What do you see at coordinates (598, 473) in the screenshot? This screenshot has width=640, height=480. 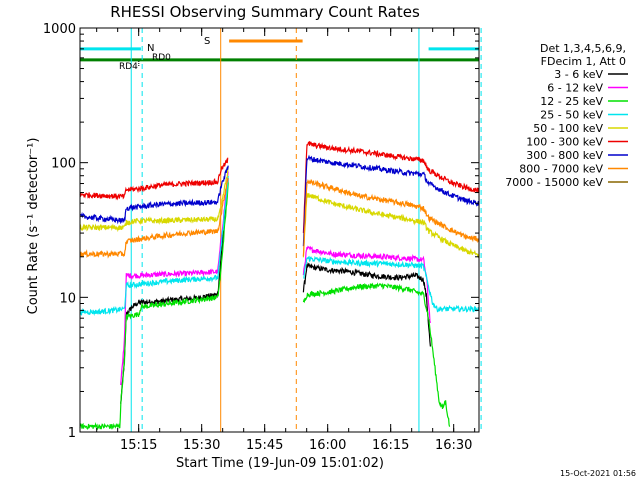 I see `generation-timestamp: 15-Oct-2021 01:56` at bounding box center [598, 473].